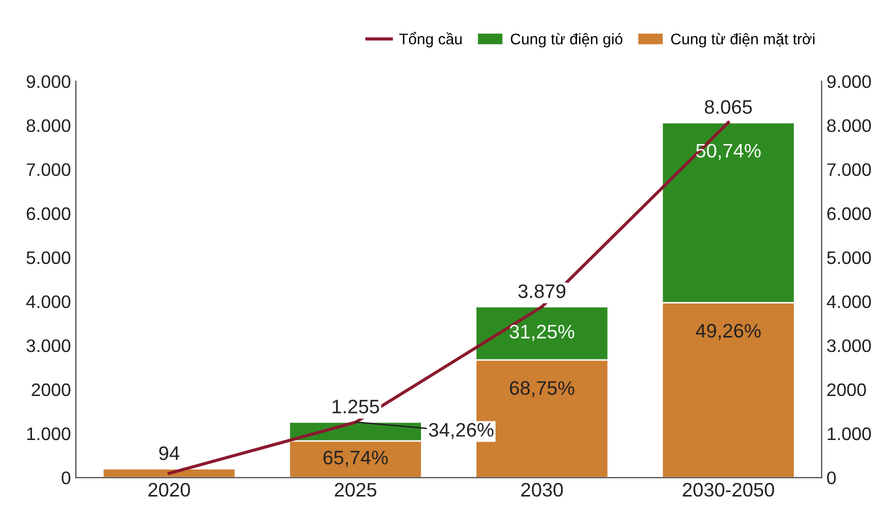 This screenshot has height=508, width=893. Describe the element at coordinates (48, 301) in the screenshot. I see `y-tick-label: 4.000` at that location.